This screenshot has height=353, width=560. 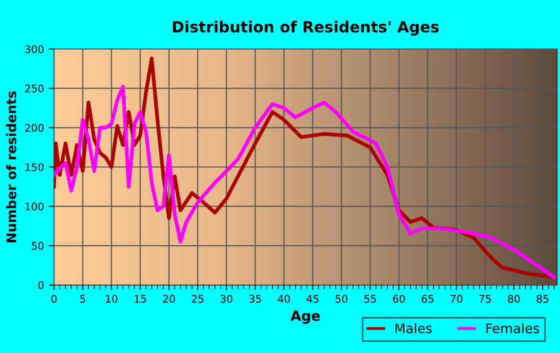 I want to click on x-tick-label: 85, so click(x=542, y=298).